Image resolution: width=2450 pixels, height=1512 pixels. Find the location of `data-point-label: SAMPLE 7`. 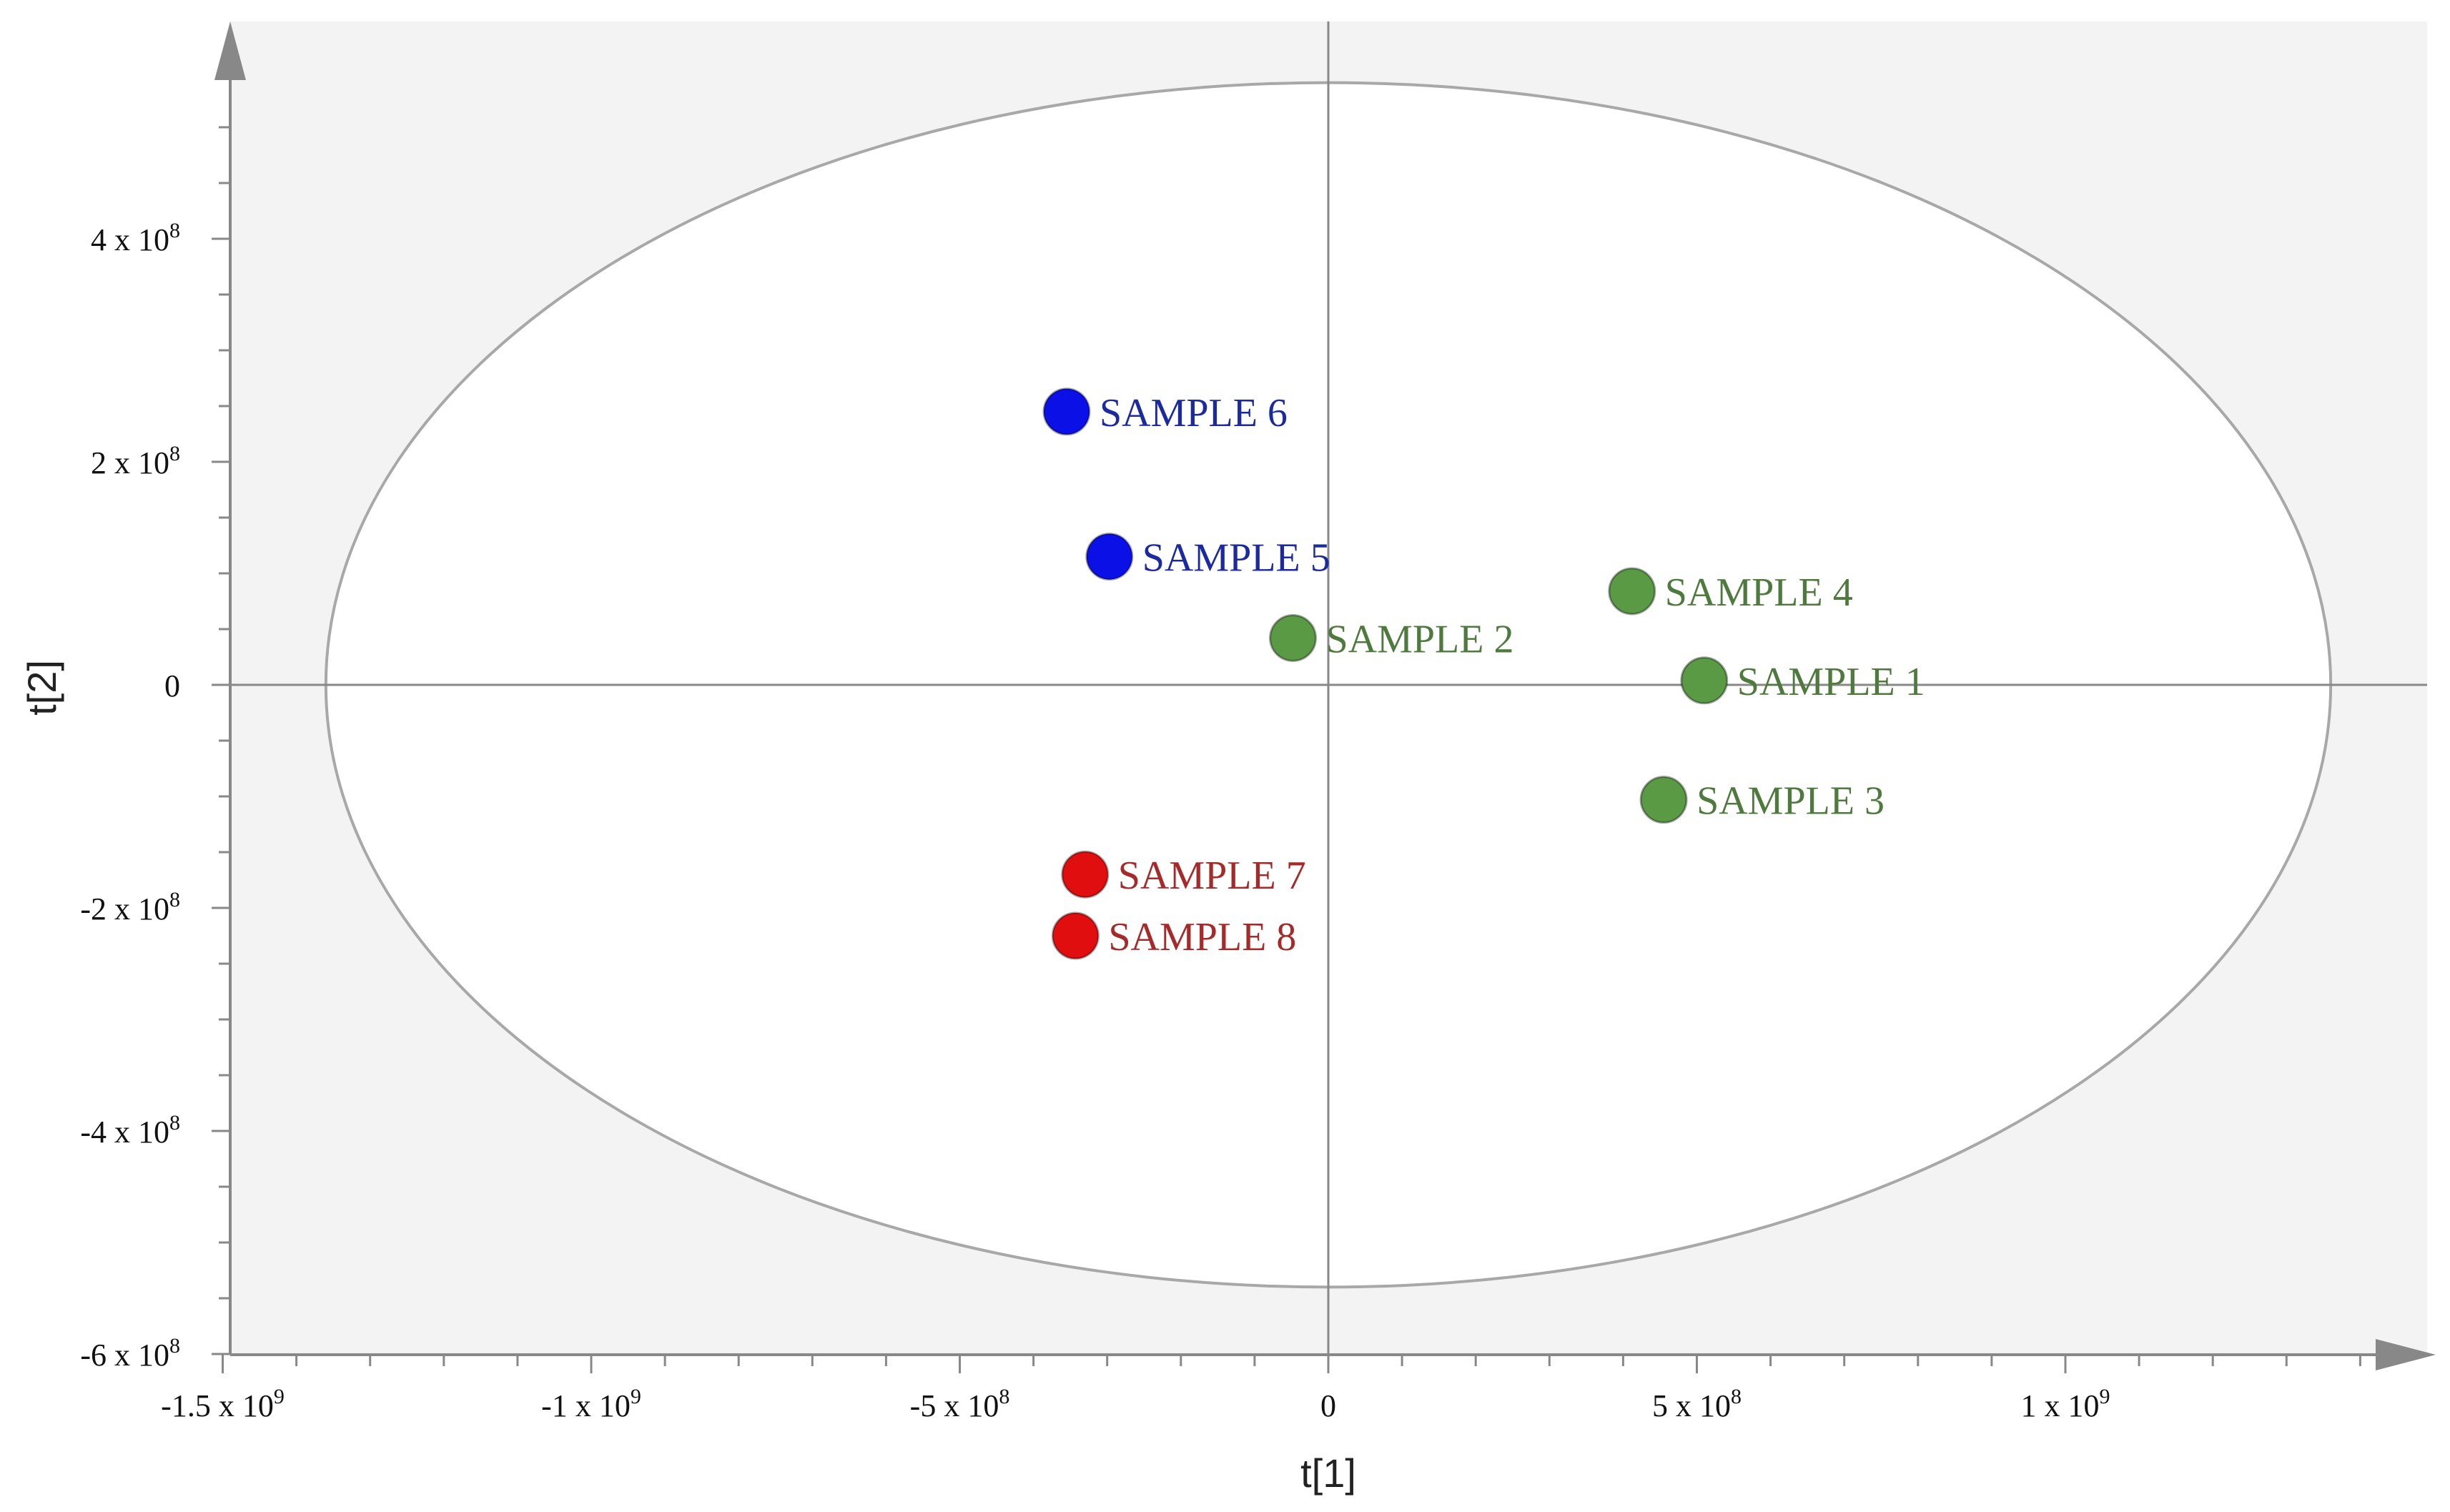

data-point-label: SAMPLE 7 is located at coordinates (1212, 876).